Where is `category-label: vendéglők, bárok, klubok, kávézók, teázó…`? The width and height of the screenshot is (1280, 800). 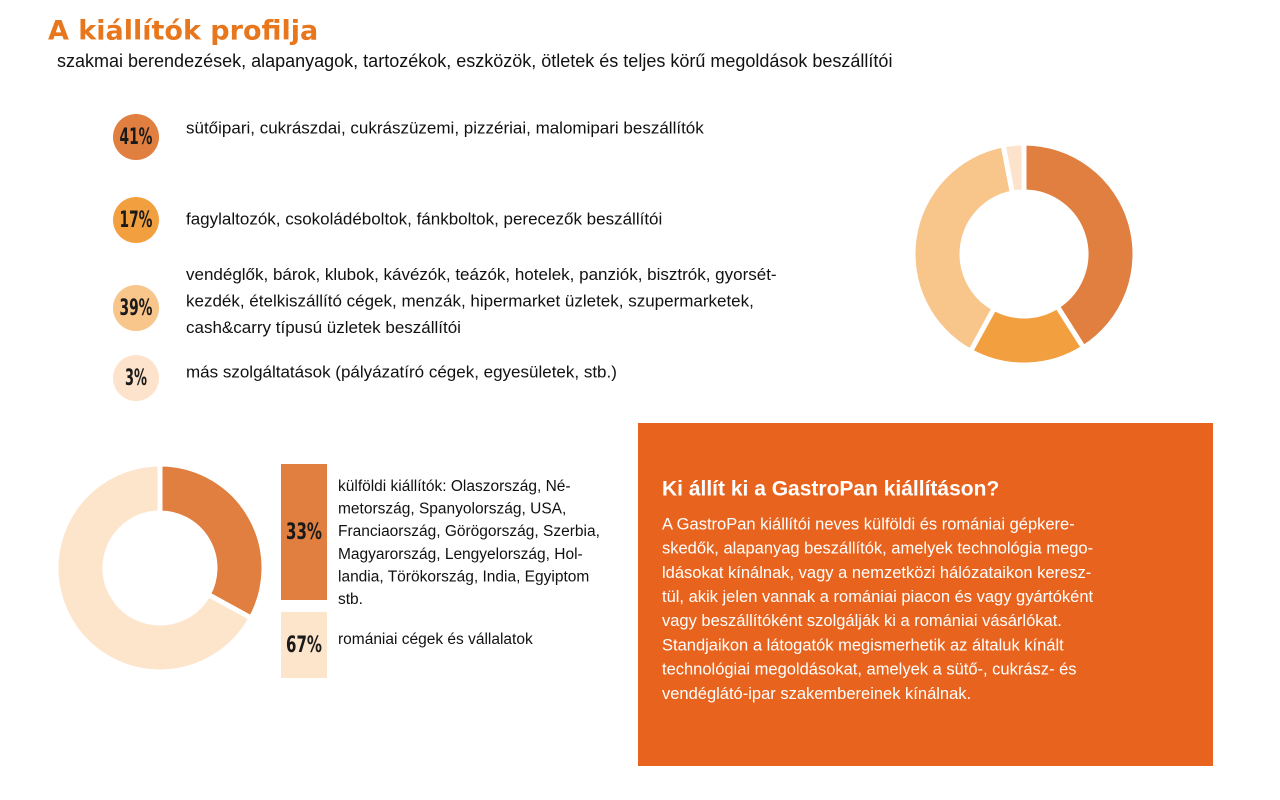
category-label: vendéglők, bárok, klubok, kávézók, teázó… is located at coordinates (481, 301).